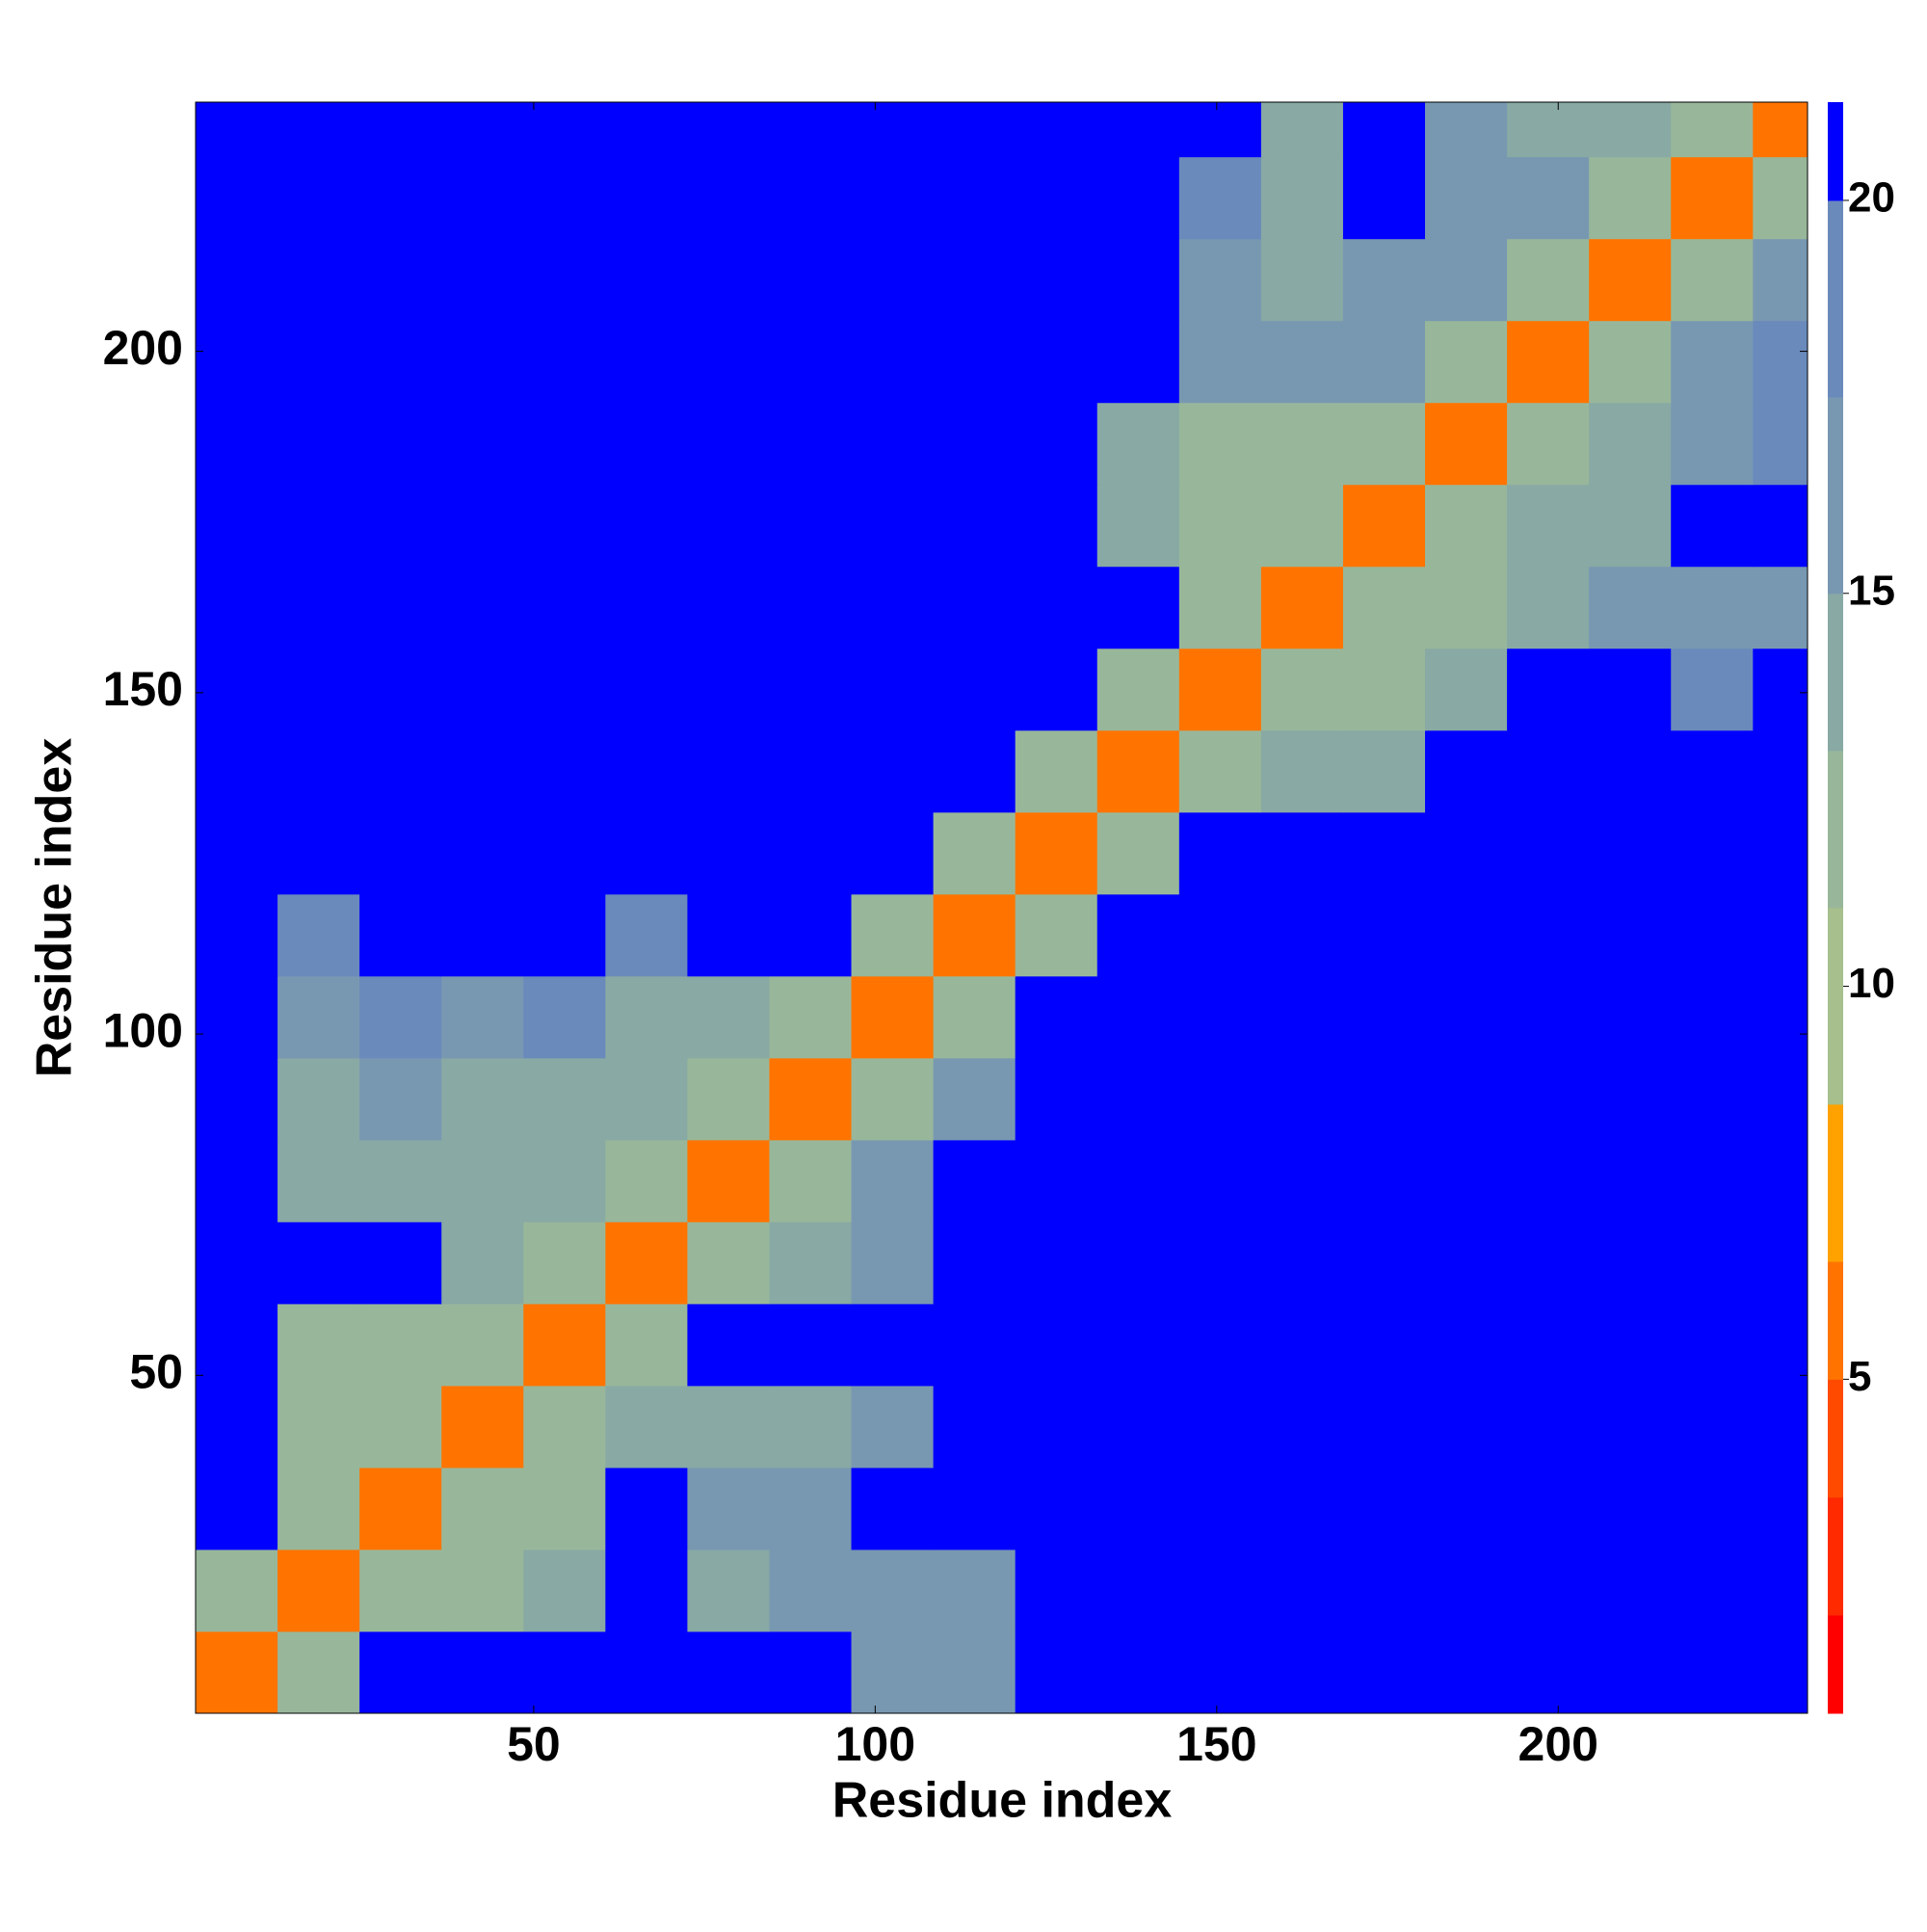  What do you see at coordinates (156, 1372) in the screenshot?
I see `y-tick-label: 50` at bounding box center [156, 1372].